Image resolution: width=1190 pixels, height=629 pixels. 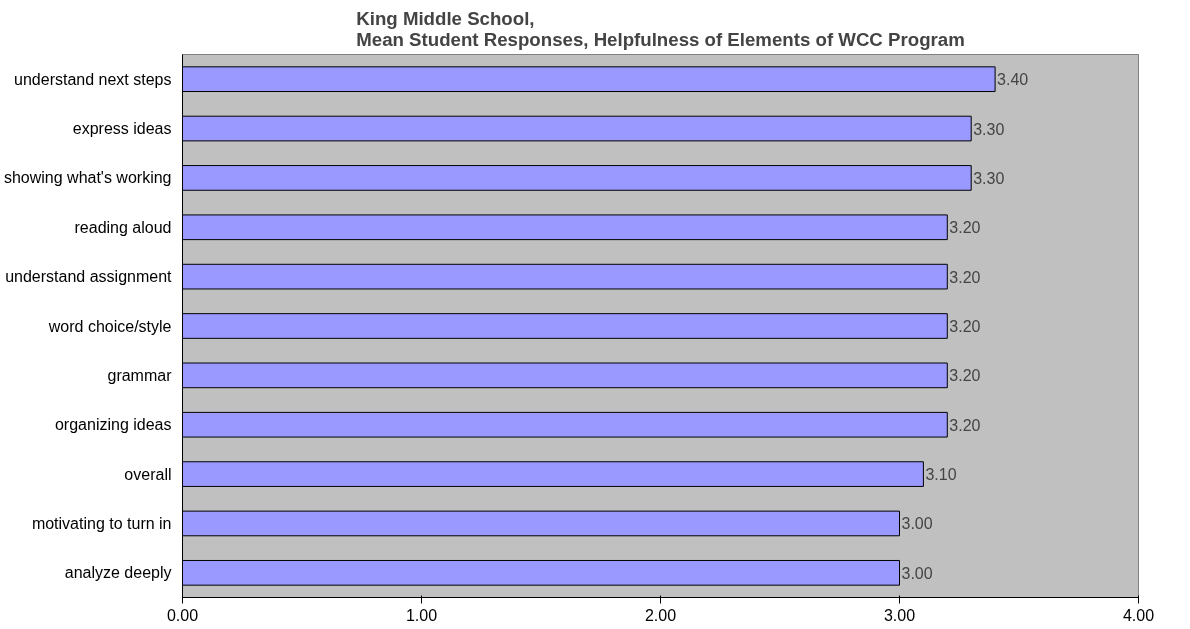 What do you see at coordinates (87, 178) in the screenshot?
I see `y-tick-label: showing what's working` at bounding box center [87, 178].